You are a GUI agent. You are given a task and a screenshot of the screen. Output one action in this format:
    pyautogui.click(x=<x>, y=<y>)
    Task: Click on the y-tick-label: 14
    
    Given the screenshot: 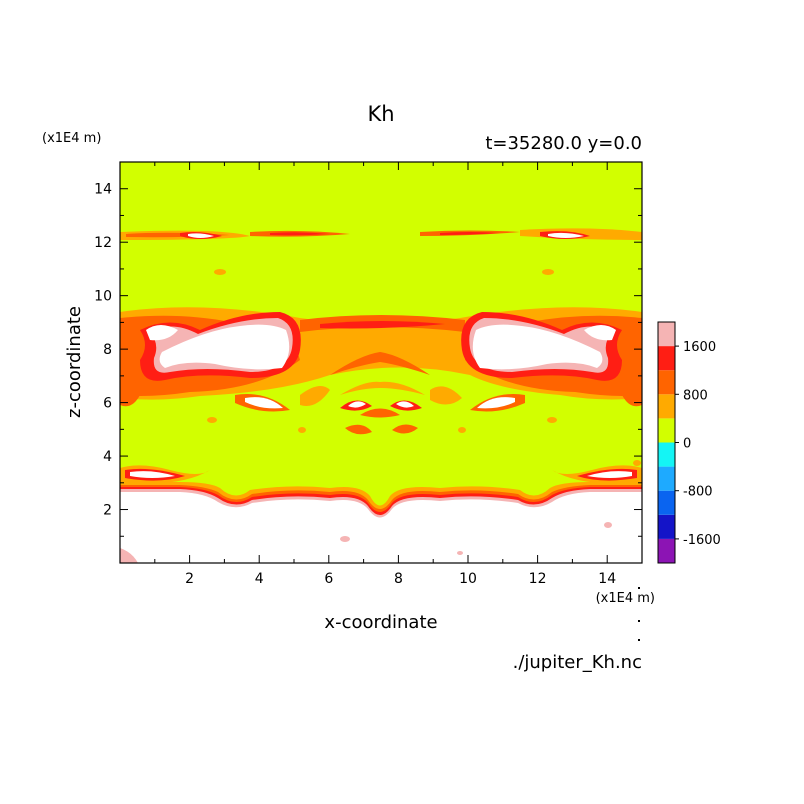 What is the action you would take?
    pyautogui.click(x=103, y=190)
    